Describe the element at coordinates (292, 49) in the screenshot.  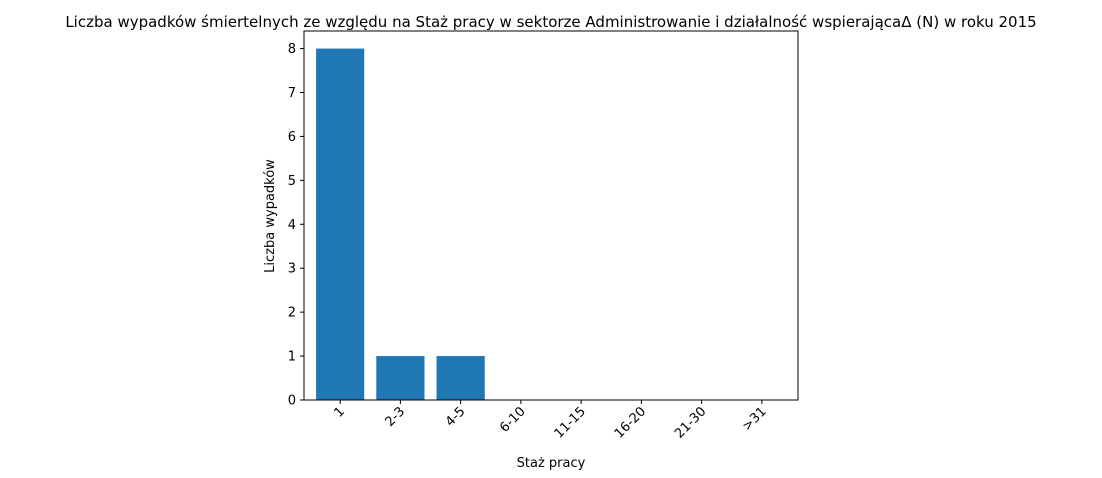
I see `y-tick-label: 8` at that location.